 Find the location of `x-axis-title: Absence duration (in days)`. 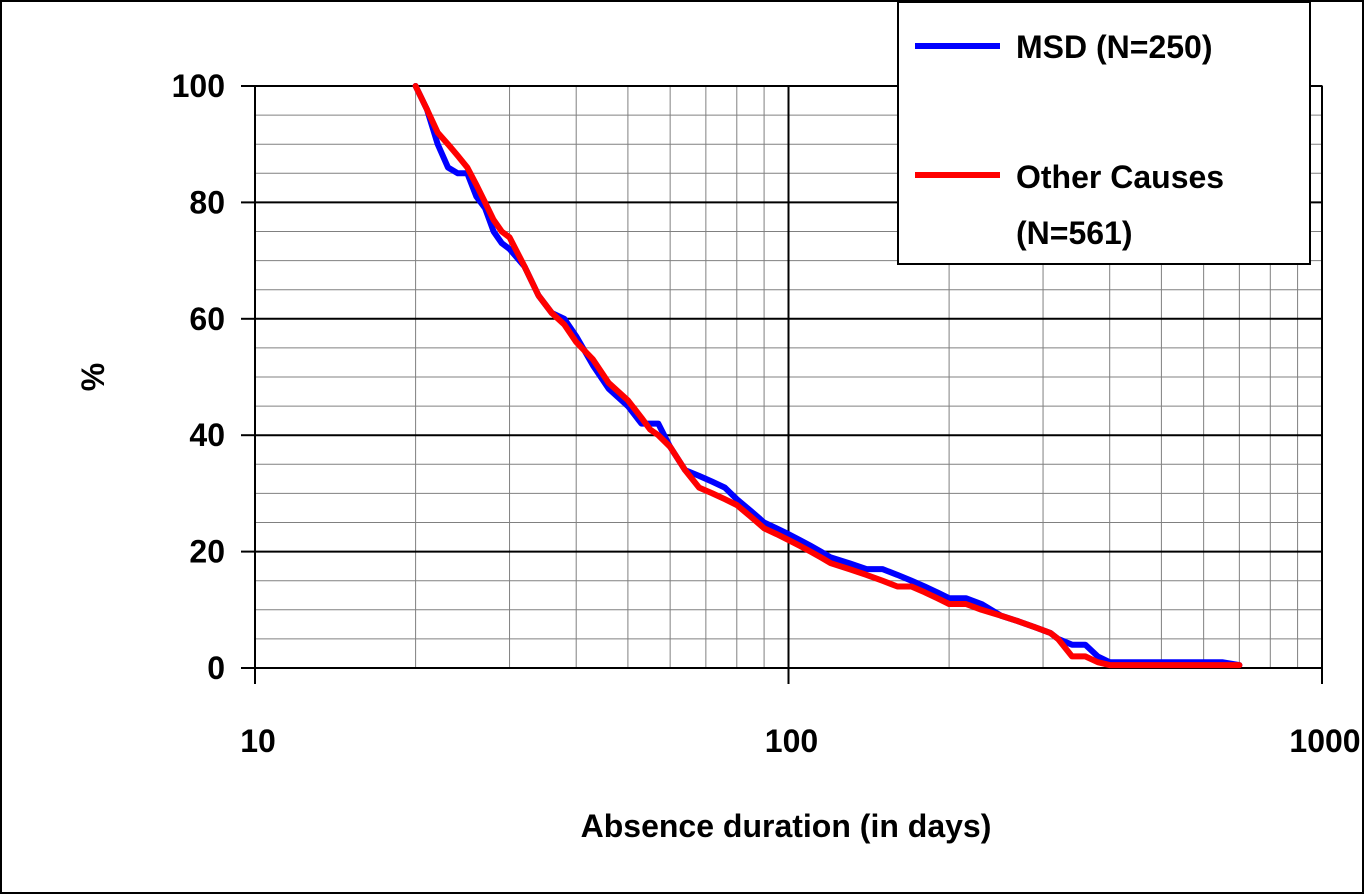

x-axis-title: Absence duration (in days) is located at coordinates (786, 826).